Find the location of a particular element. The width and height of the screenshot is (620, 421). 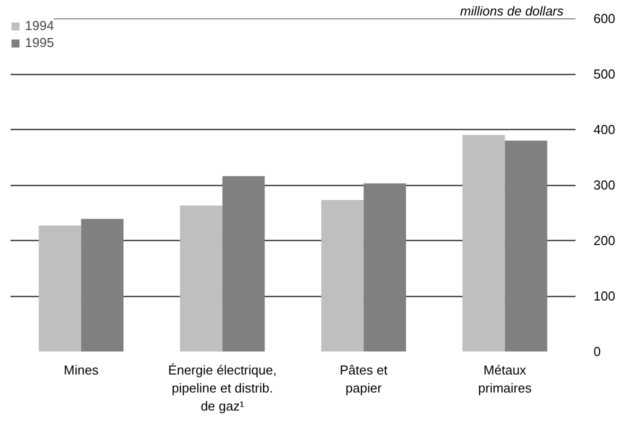

y-axis-title: millions de dollars is located at coordinates (512, 11).